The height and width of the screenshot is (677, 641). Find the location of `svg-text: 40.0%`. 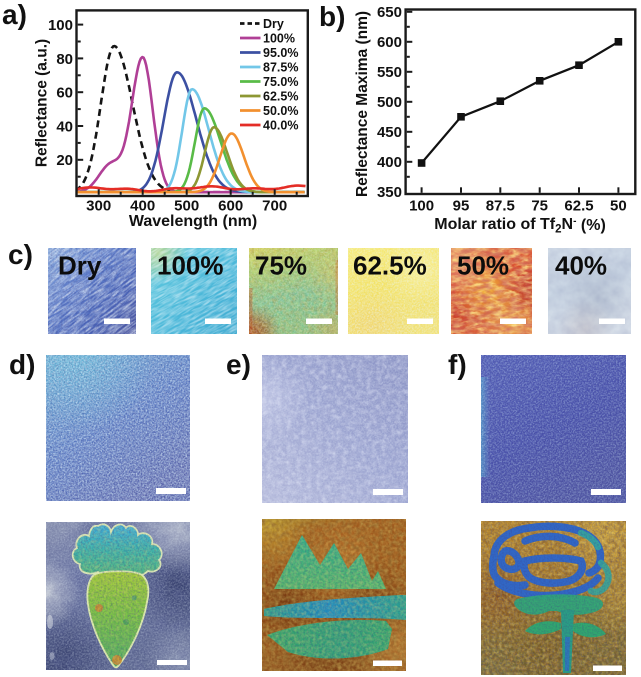

svg-text: 40.0% is located at coordinates (280, 126).